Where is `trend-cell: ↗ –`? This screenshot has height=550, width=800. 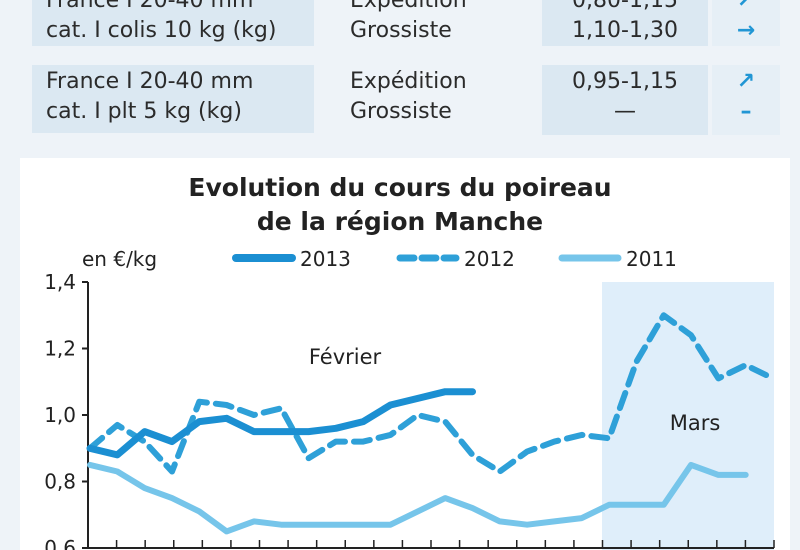 trend-cell: ↗ – is located at coordinates (746, 100).